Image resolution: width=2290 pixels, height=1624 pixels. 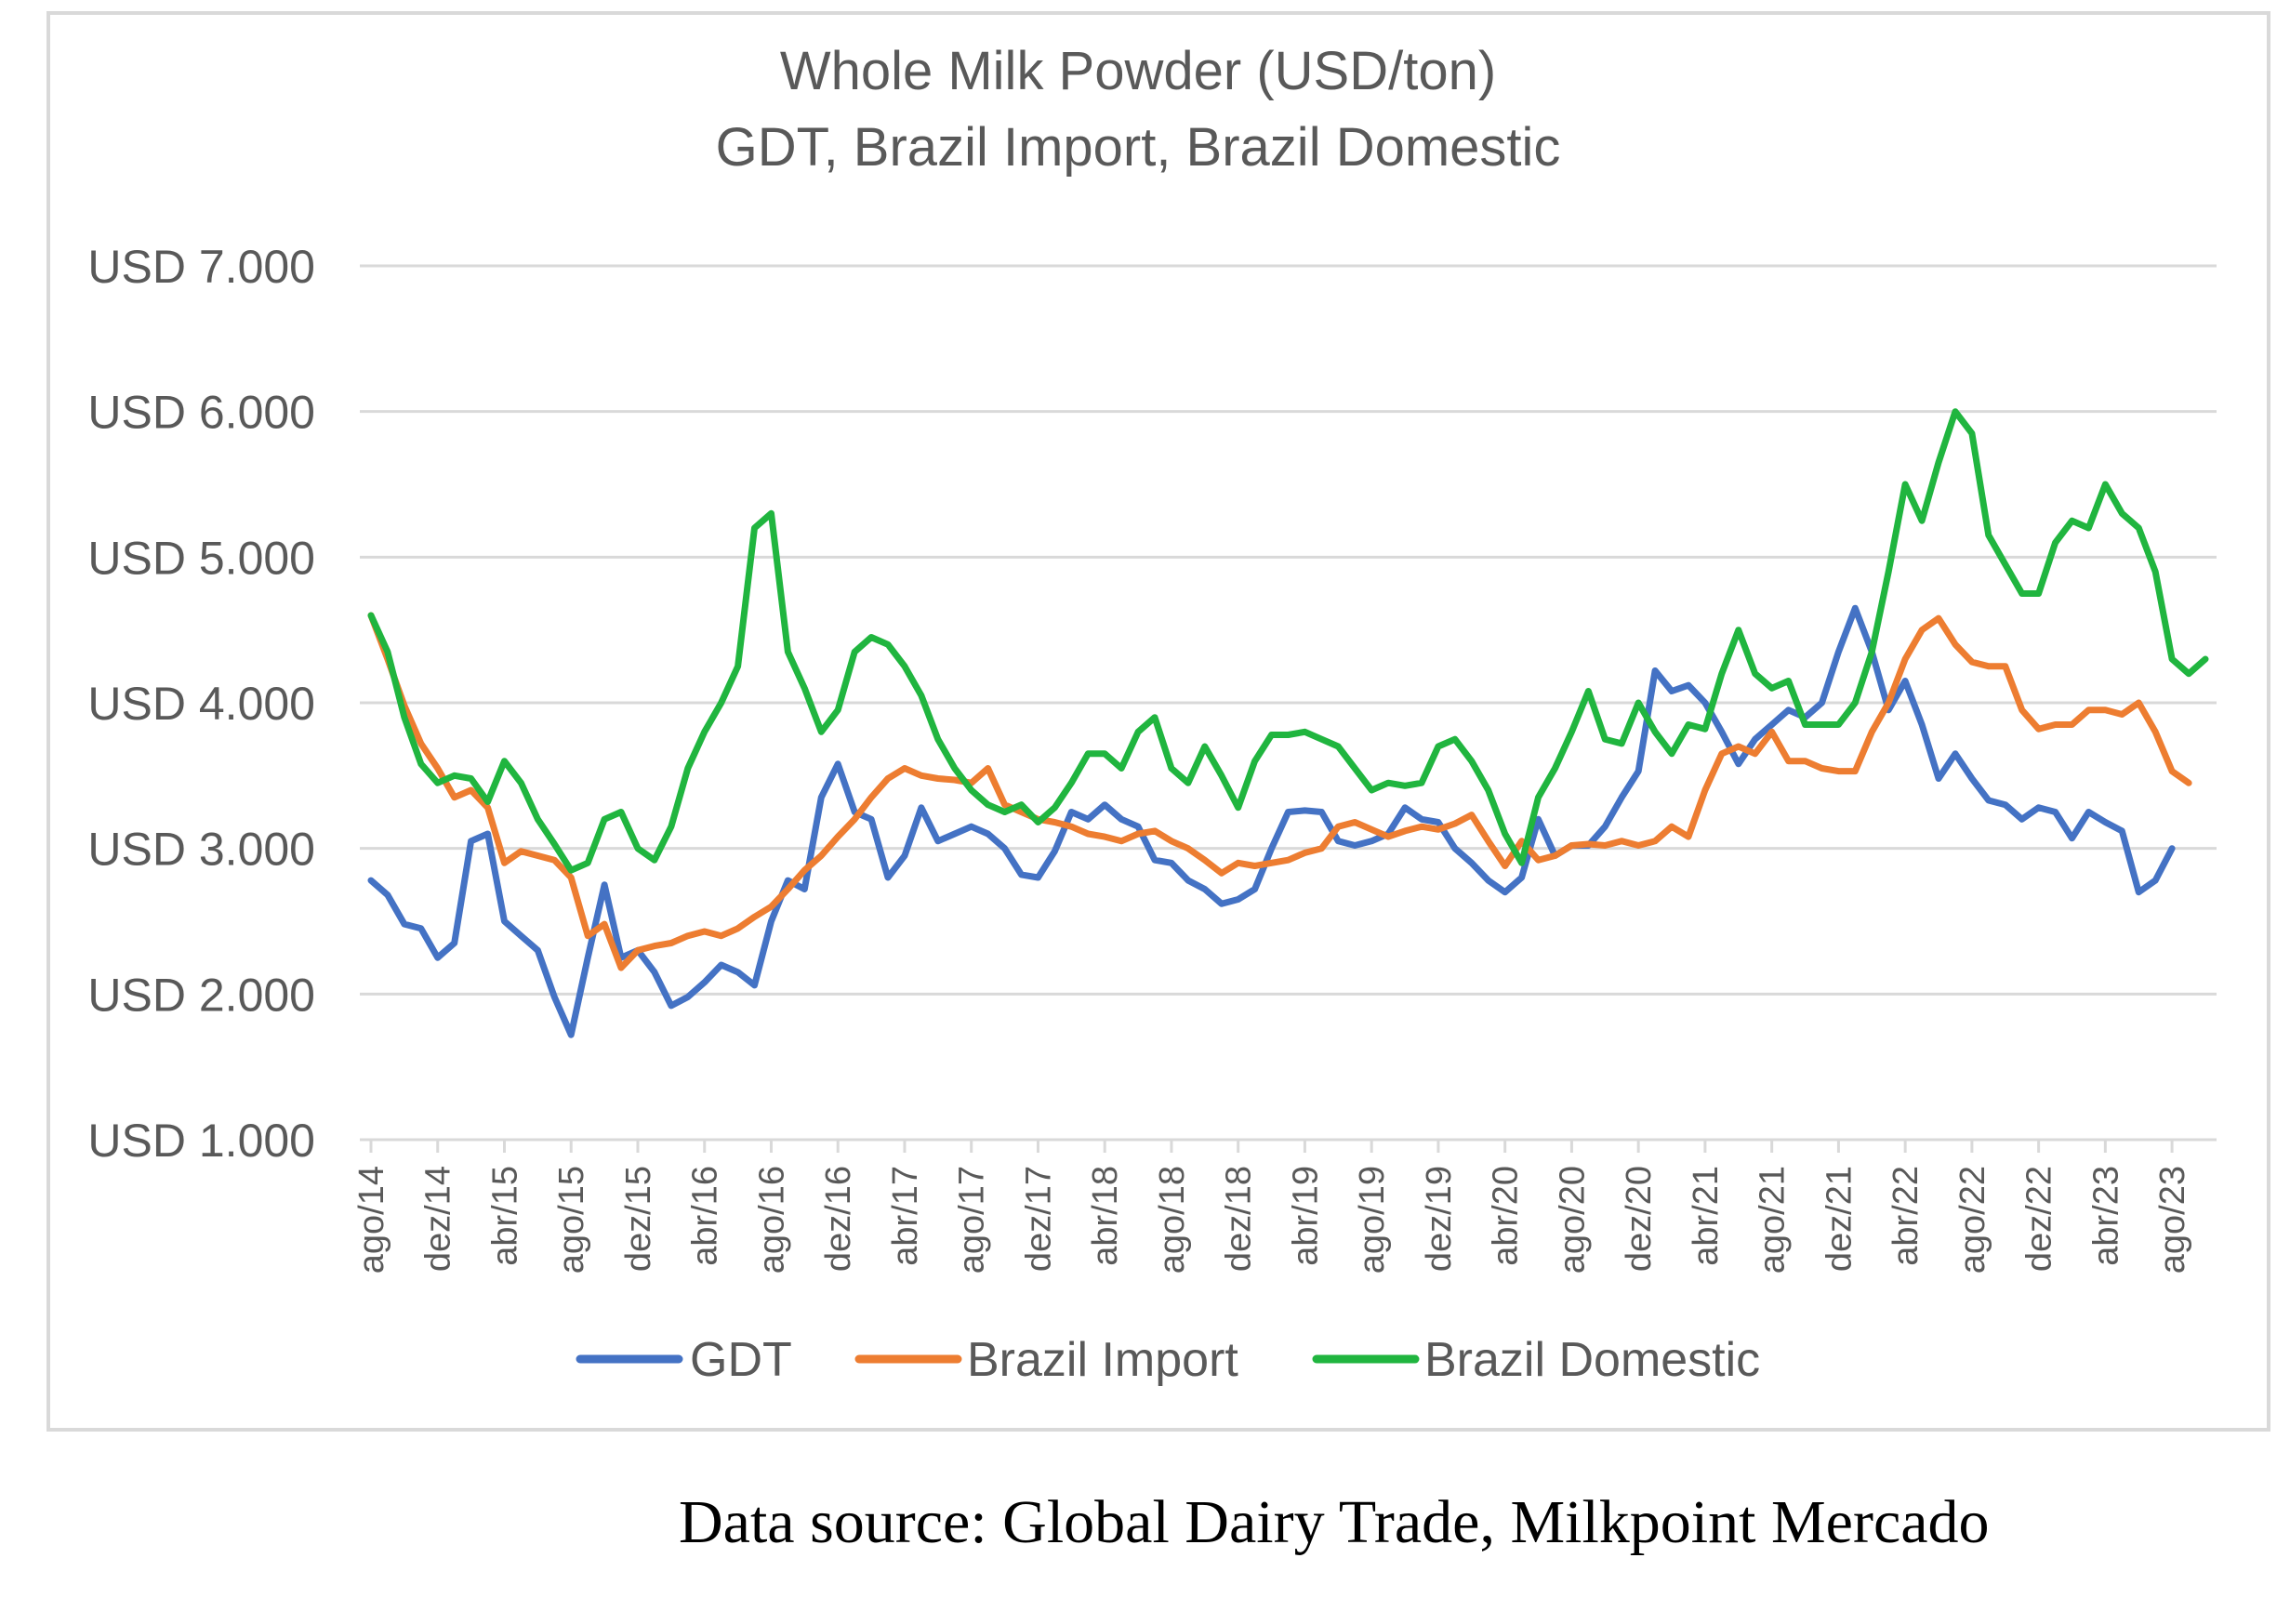 What do you see at coordinates (201, 558) in the screenshot?
I see `y-tick-label: USD 5.000` at bounding box center [201, 558].